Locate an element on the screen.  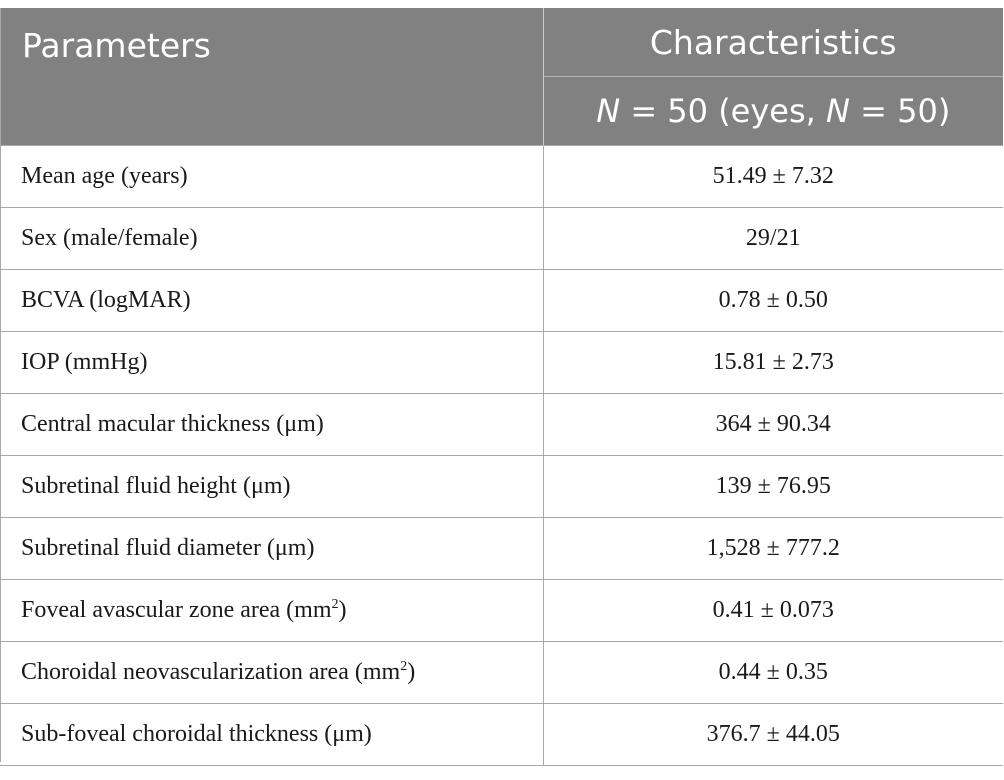
row-label-text: Choroidal neovascularization area (mm is located at coordinates (211, 672).